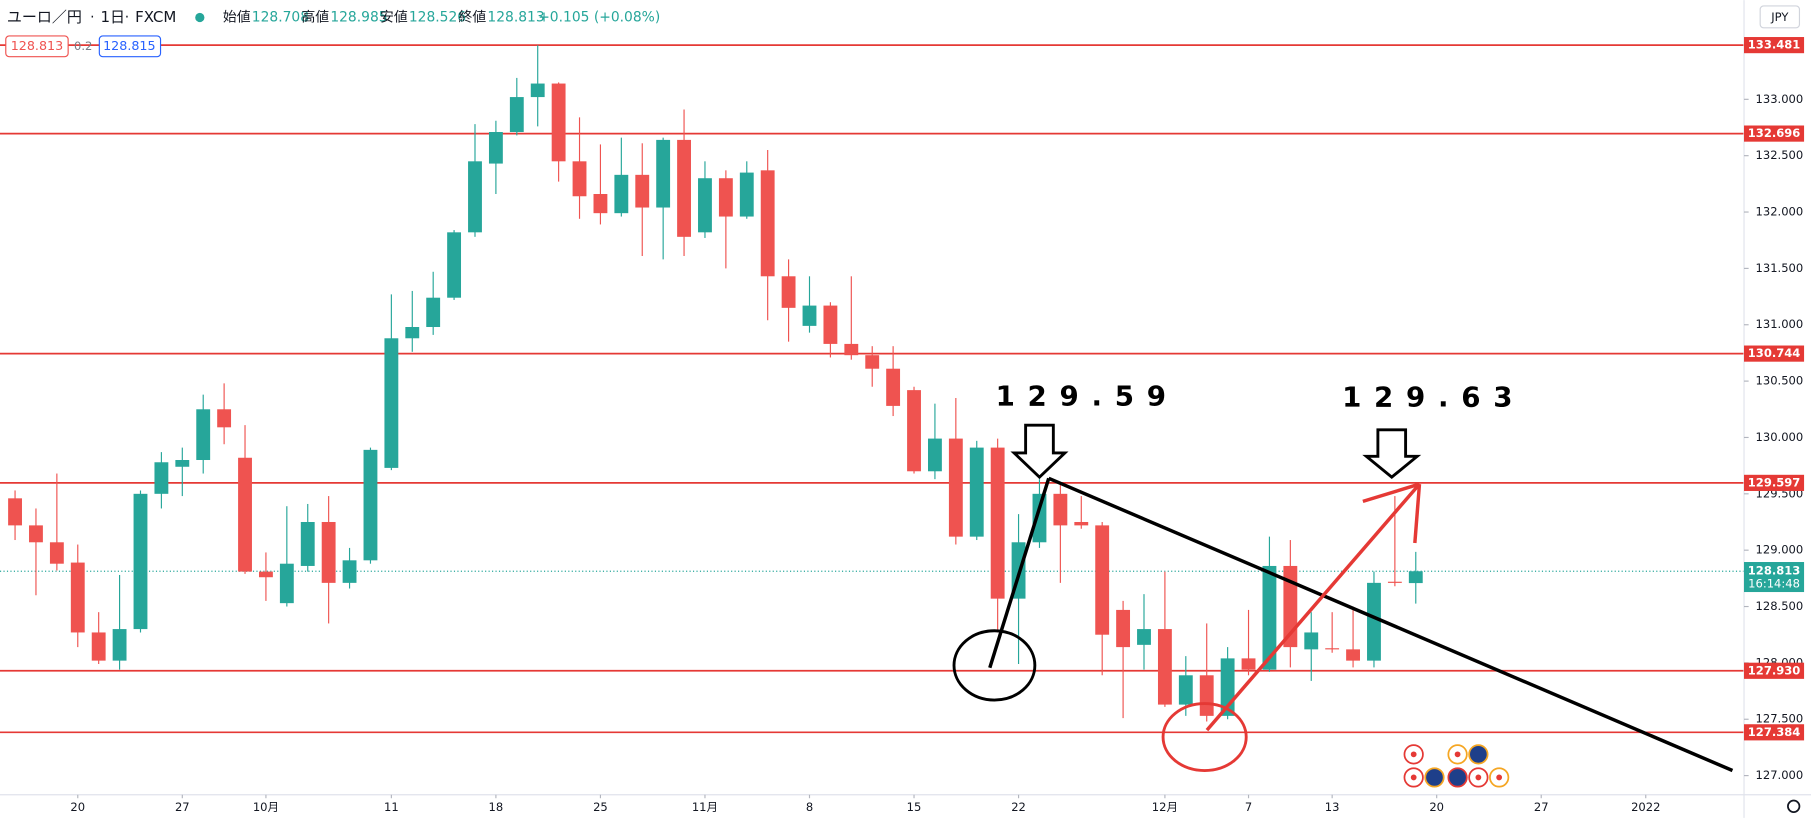 The height and width of the screenshot is (818, 1811). What do you see at coordinates (1645, 807) in the screenshot?
I see `x-tick-label: 2022` at bounding box center [1645, 807].